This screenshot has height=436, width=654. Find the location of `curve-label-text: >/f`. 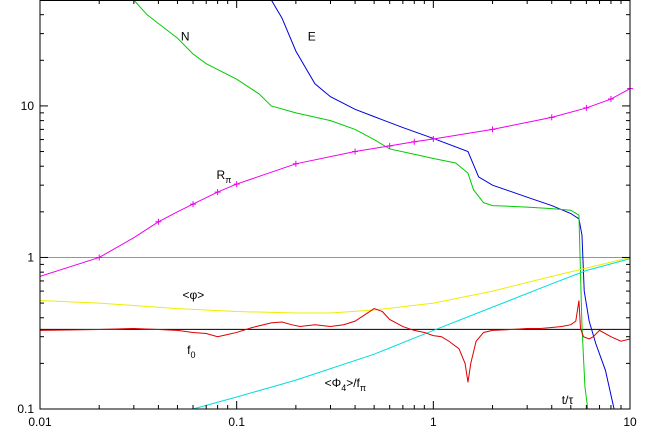

curve-label-text: >/f is located at coordinates (353, 383).